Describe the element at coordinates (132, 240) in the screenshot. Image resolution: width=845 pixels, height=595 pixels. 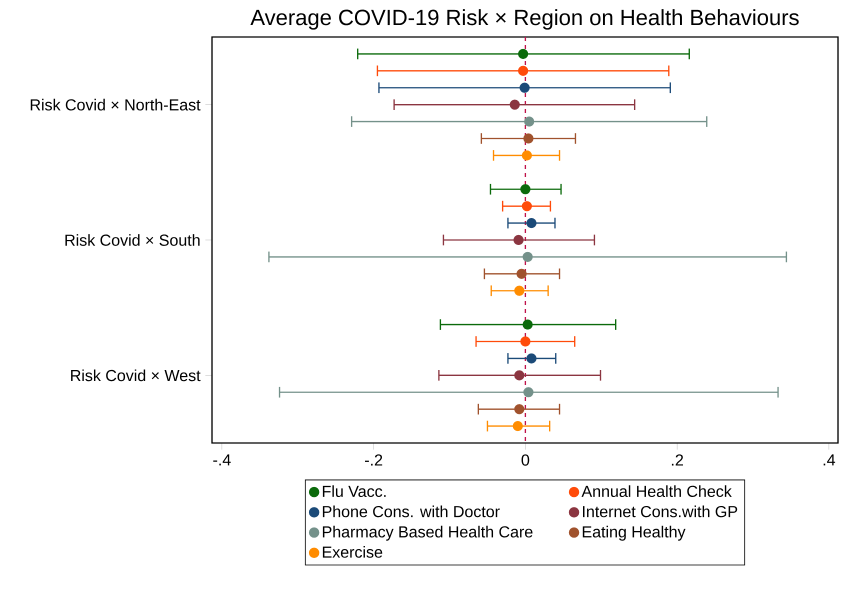
I see `y-tick-label: Risk Covid × South` at that location.